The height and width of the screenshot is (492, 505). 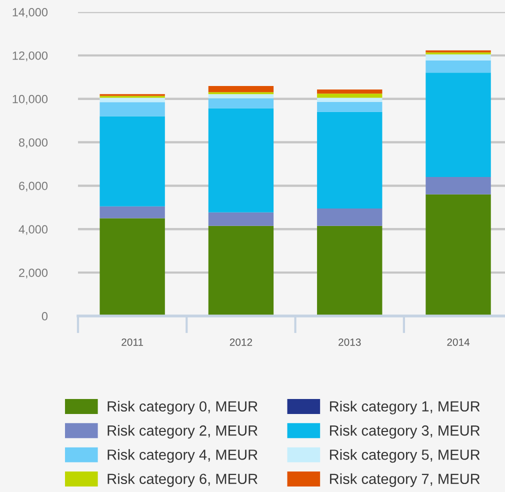 I want to click on legend-label: Risk category 4, MEUR, so click(x=183, y=456).